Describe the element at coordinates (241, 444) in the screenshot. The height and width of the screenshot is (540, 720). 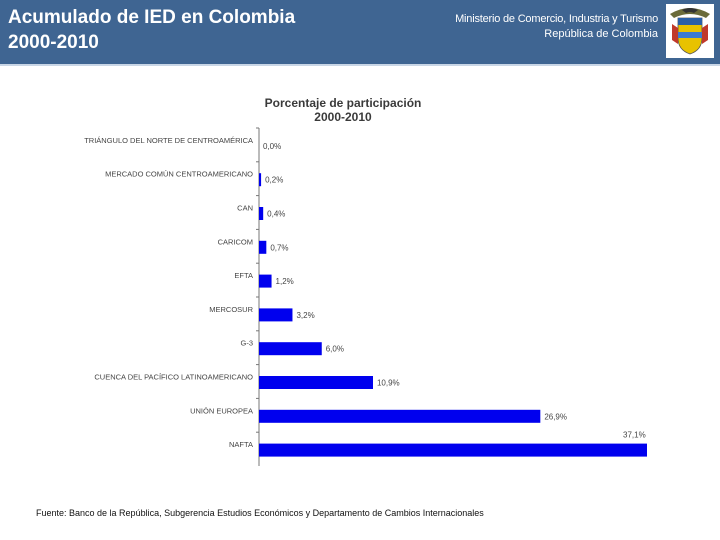
I see `category-label: NAFTA` at that location.